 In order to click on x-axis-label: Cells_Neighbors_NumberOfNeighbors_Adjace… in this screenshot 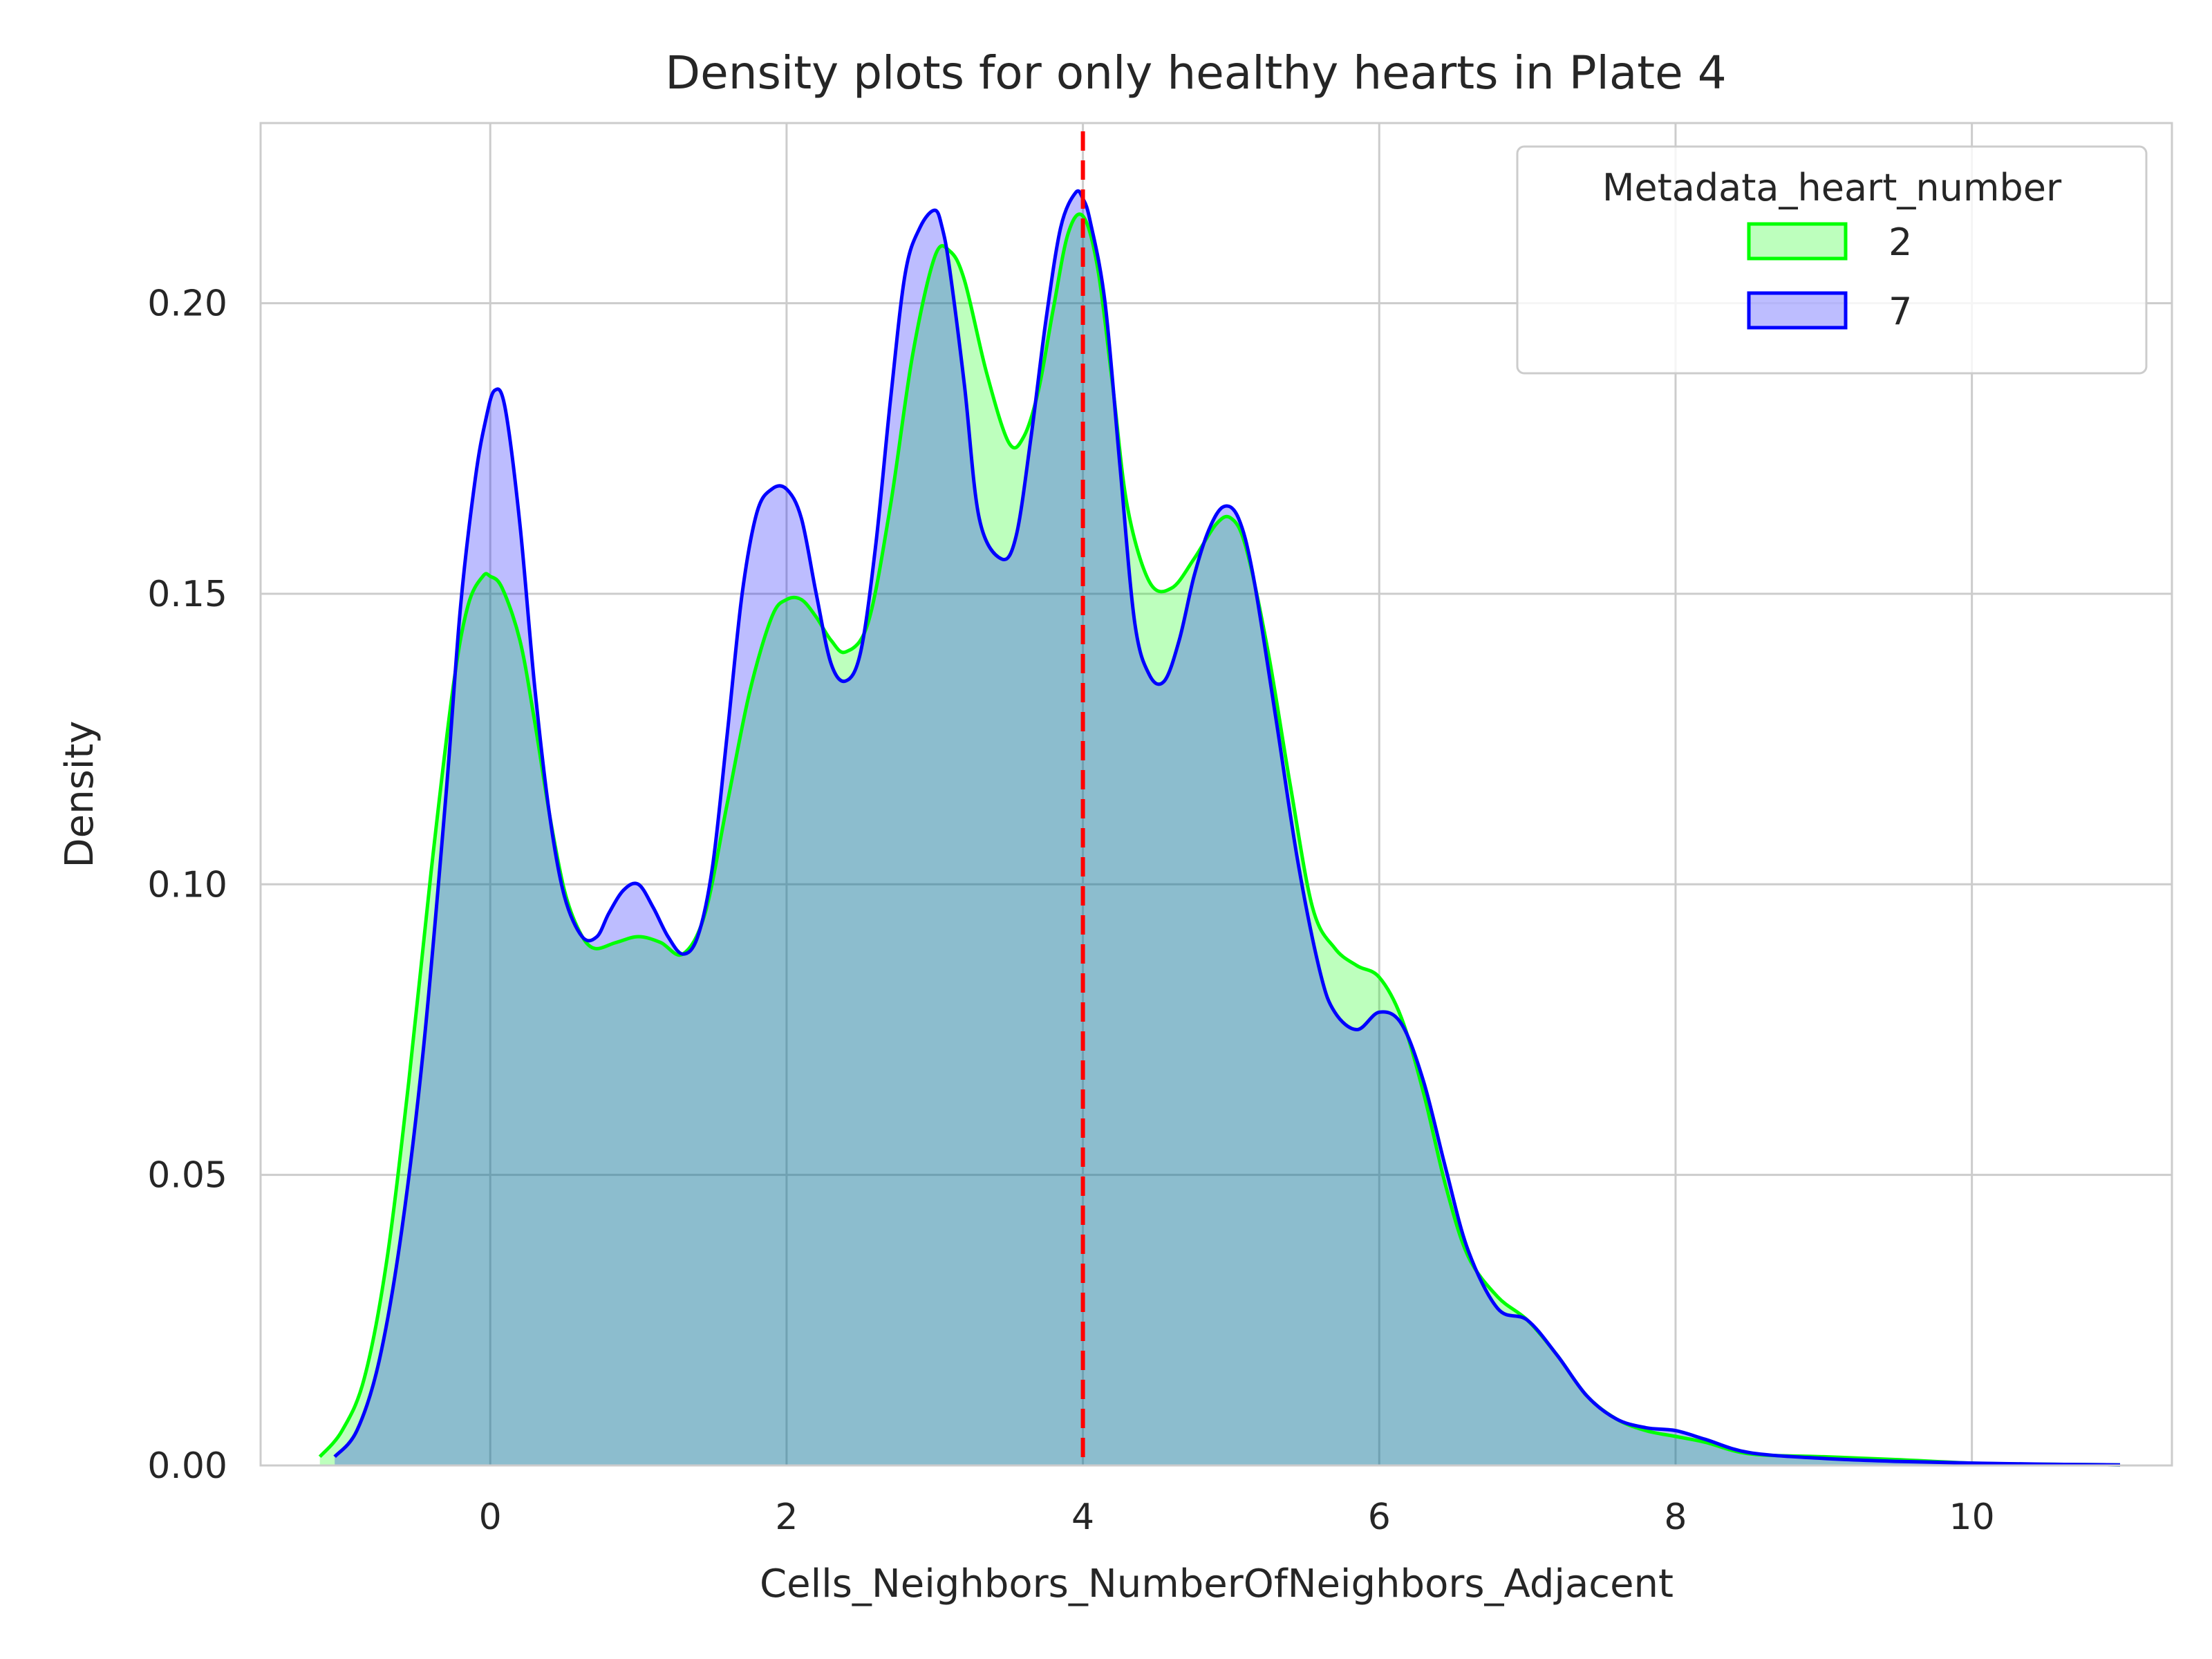, I will do `click(1217, 1584)`.